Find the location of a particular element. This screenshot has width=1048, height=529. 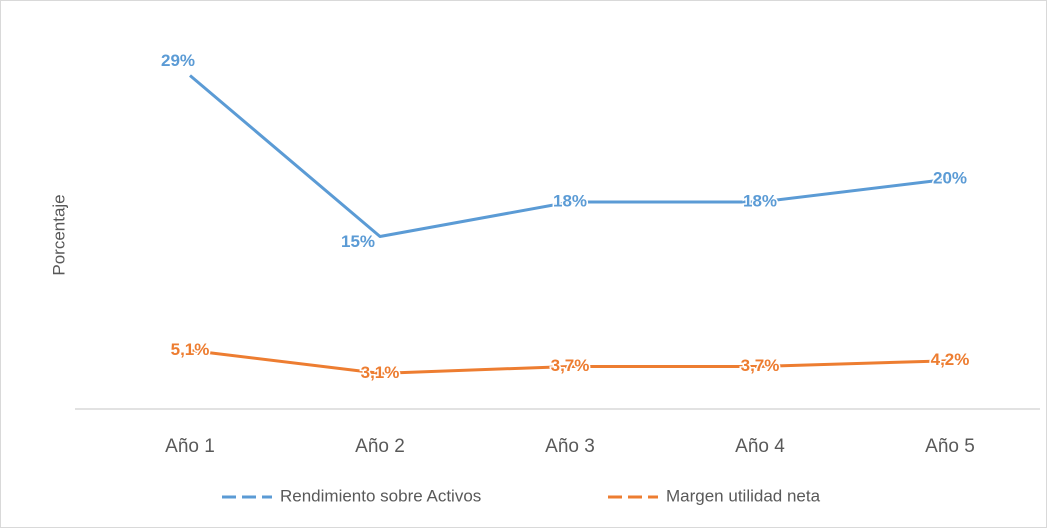

y-axis-label: Porcentaje is located at coordinates (58, 234).